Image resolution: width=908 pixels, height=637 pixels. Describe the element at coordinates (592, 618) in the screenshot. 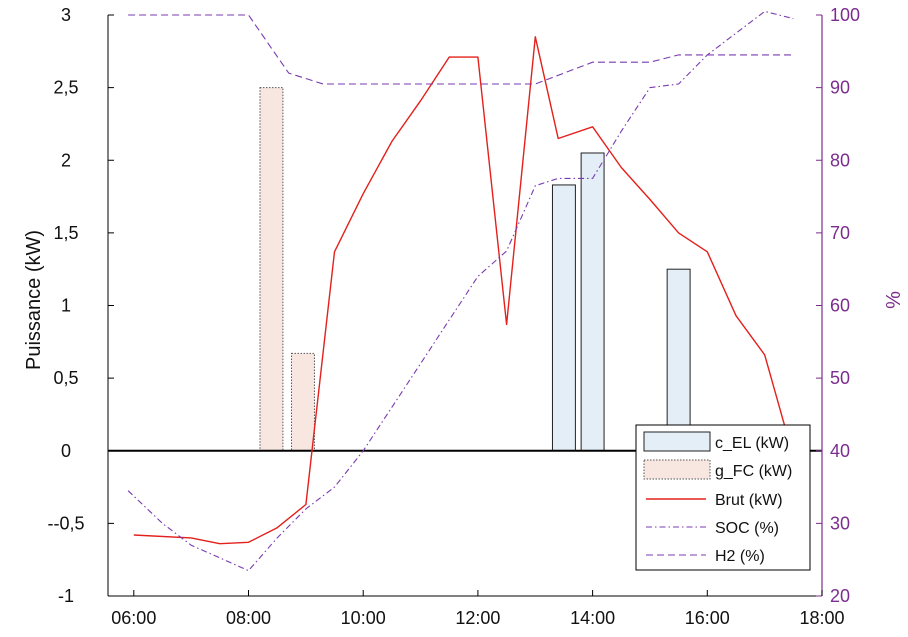

I see `x-tick-label: 14:00` at that location.